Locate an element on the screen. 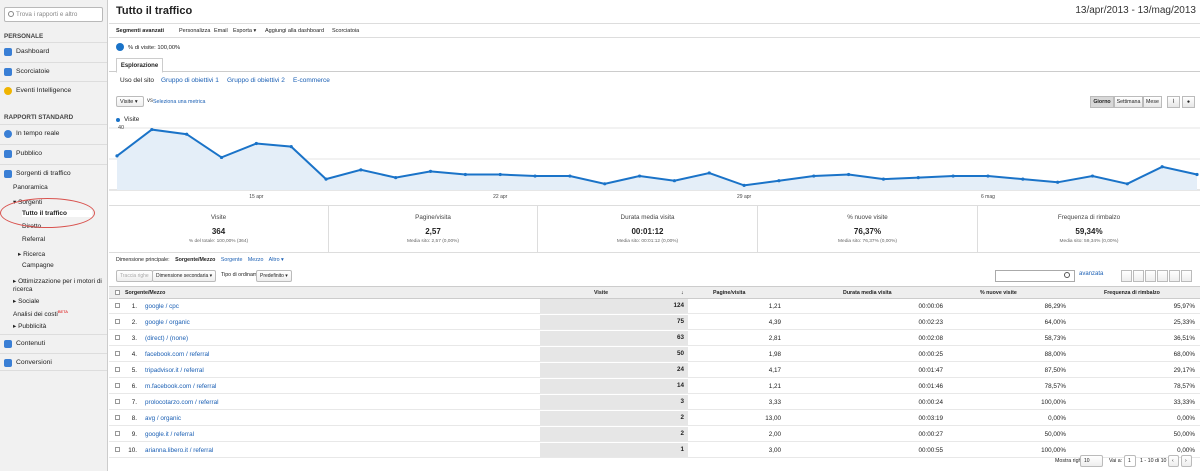 The height and width of the screenshot is (471, 1200). source-medium-link: m.facebook.com / referral is located at coordinates (181, 386).